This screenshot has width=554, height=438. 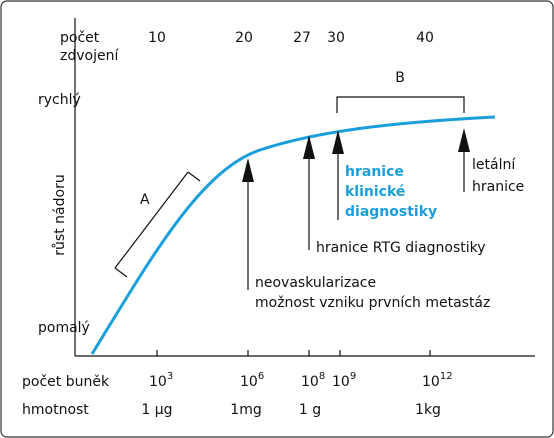 I want to click on tick-label: 1 g, so click(x=310, y=410).